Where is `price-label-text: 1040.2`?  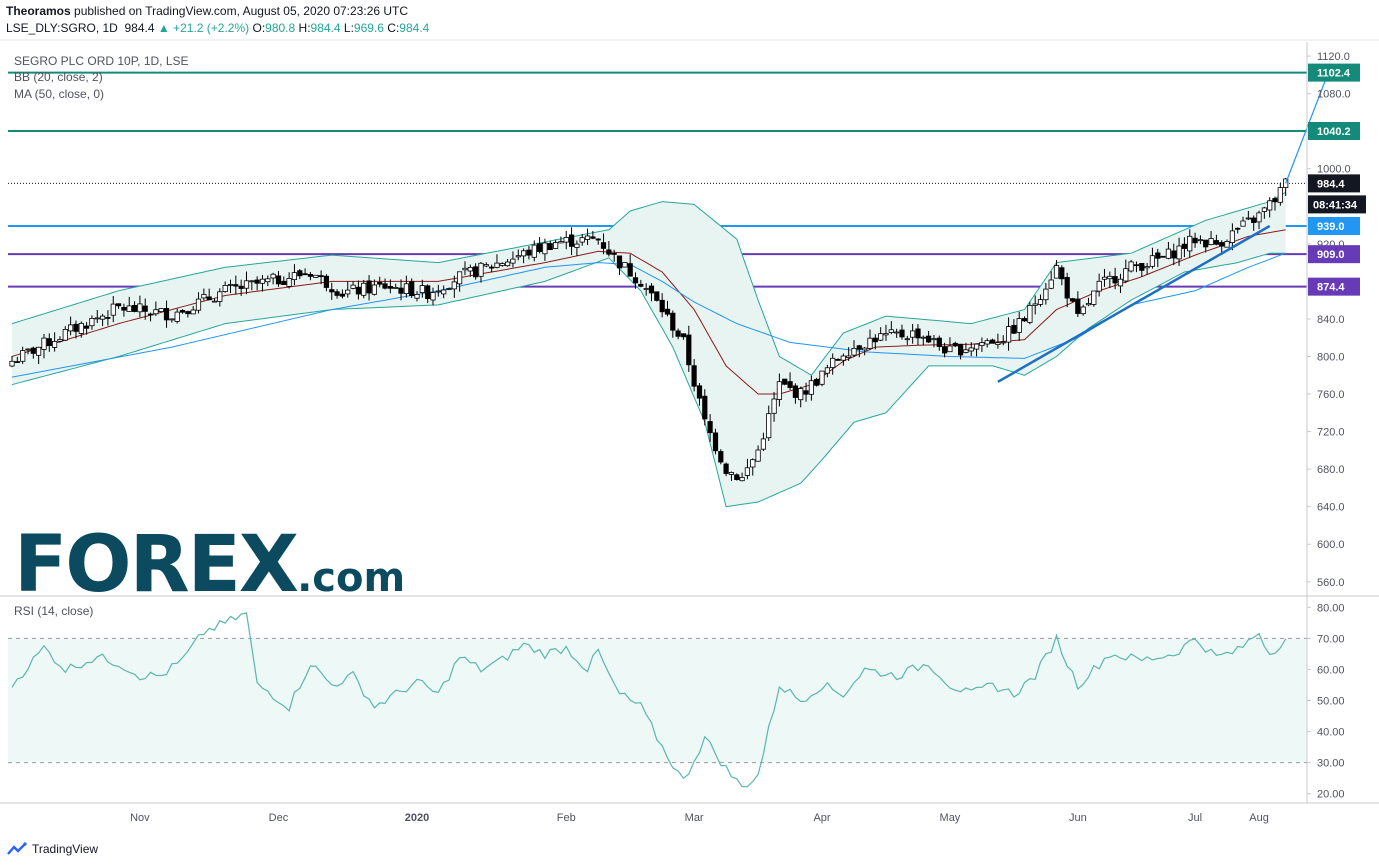
price-label-text: 1040.2 is located at coordinates (1334, 132).